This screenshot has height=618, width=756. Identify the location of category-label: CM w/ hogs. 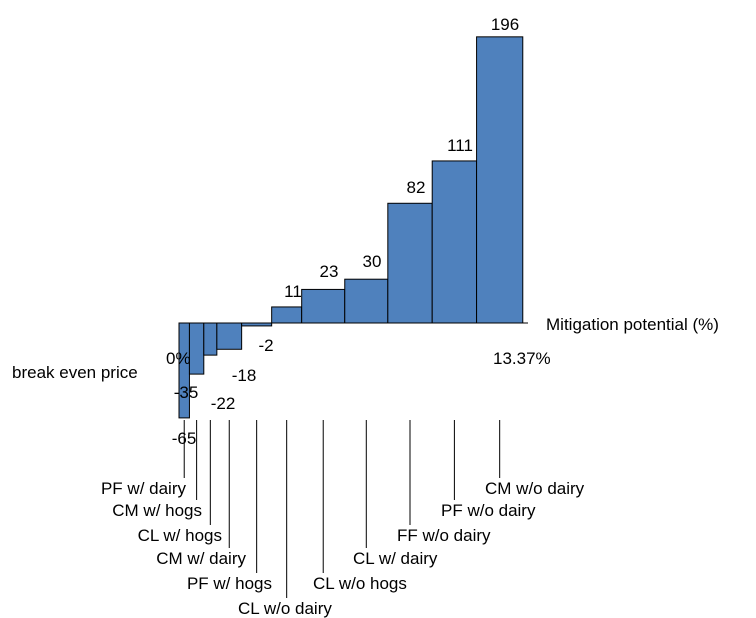
(157, 510).